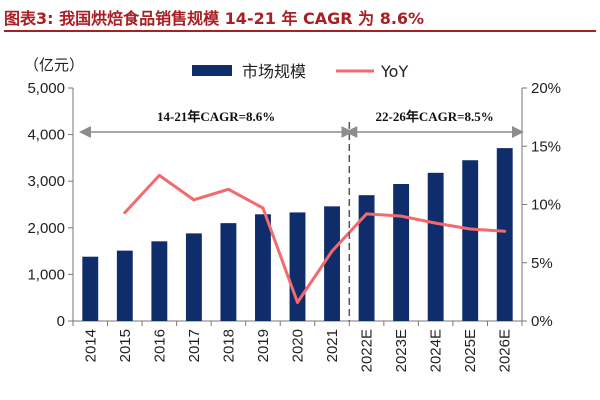  I want to click on y-left-tick-label: 4,000, so click(46, 135).